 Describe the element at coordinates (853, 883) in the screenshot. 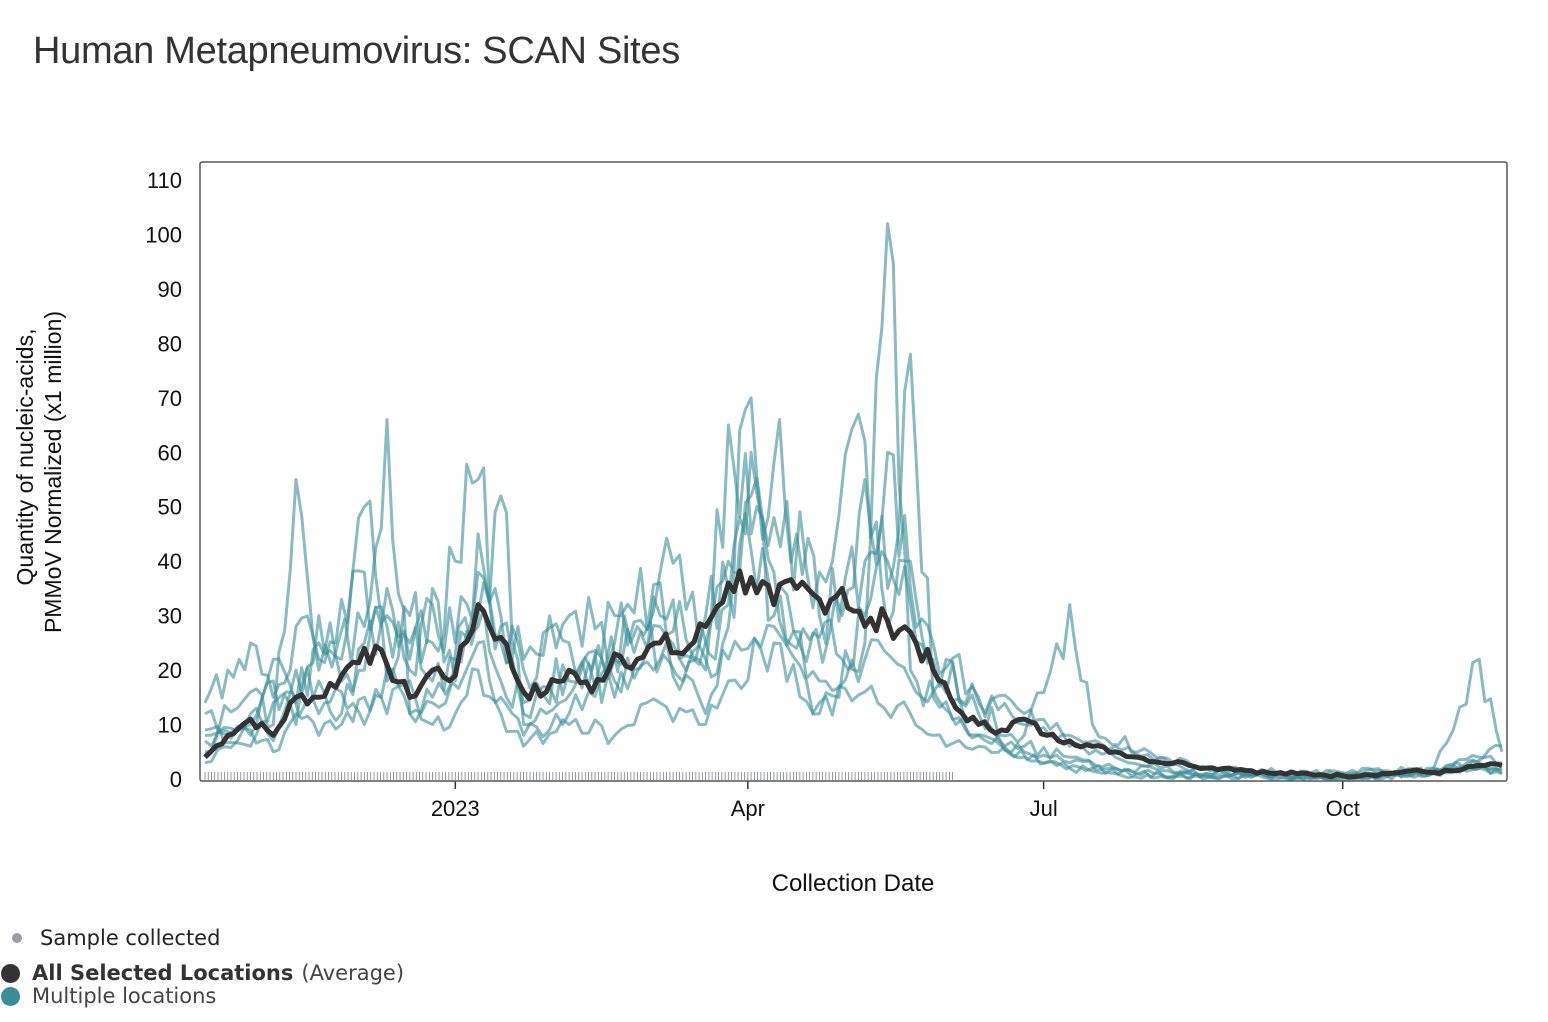

I see `x-axis-title: Collection Date` at that location.